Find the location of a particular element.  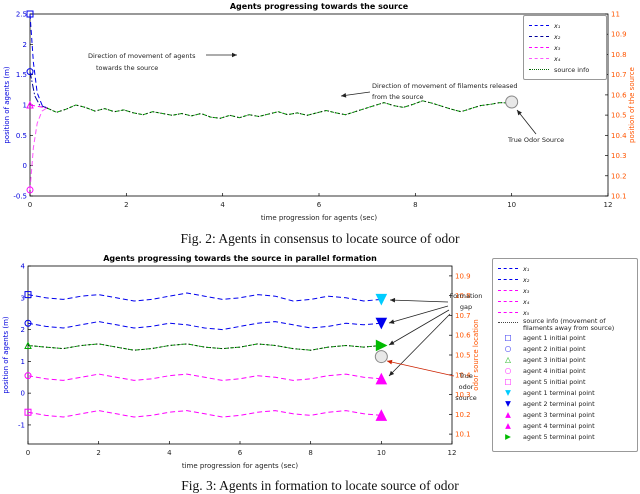

svg-text: True is located at coordinates (465, 376).